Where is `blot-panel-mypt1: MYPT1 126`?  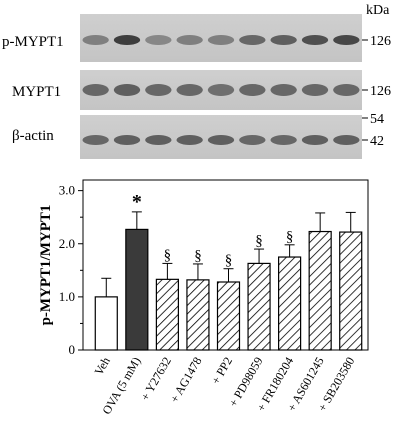 blot-panel-mypt1: MYPT1 126 is located at coordinates (201, 90).